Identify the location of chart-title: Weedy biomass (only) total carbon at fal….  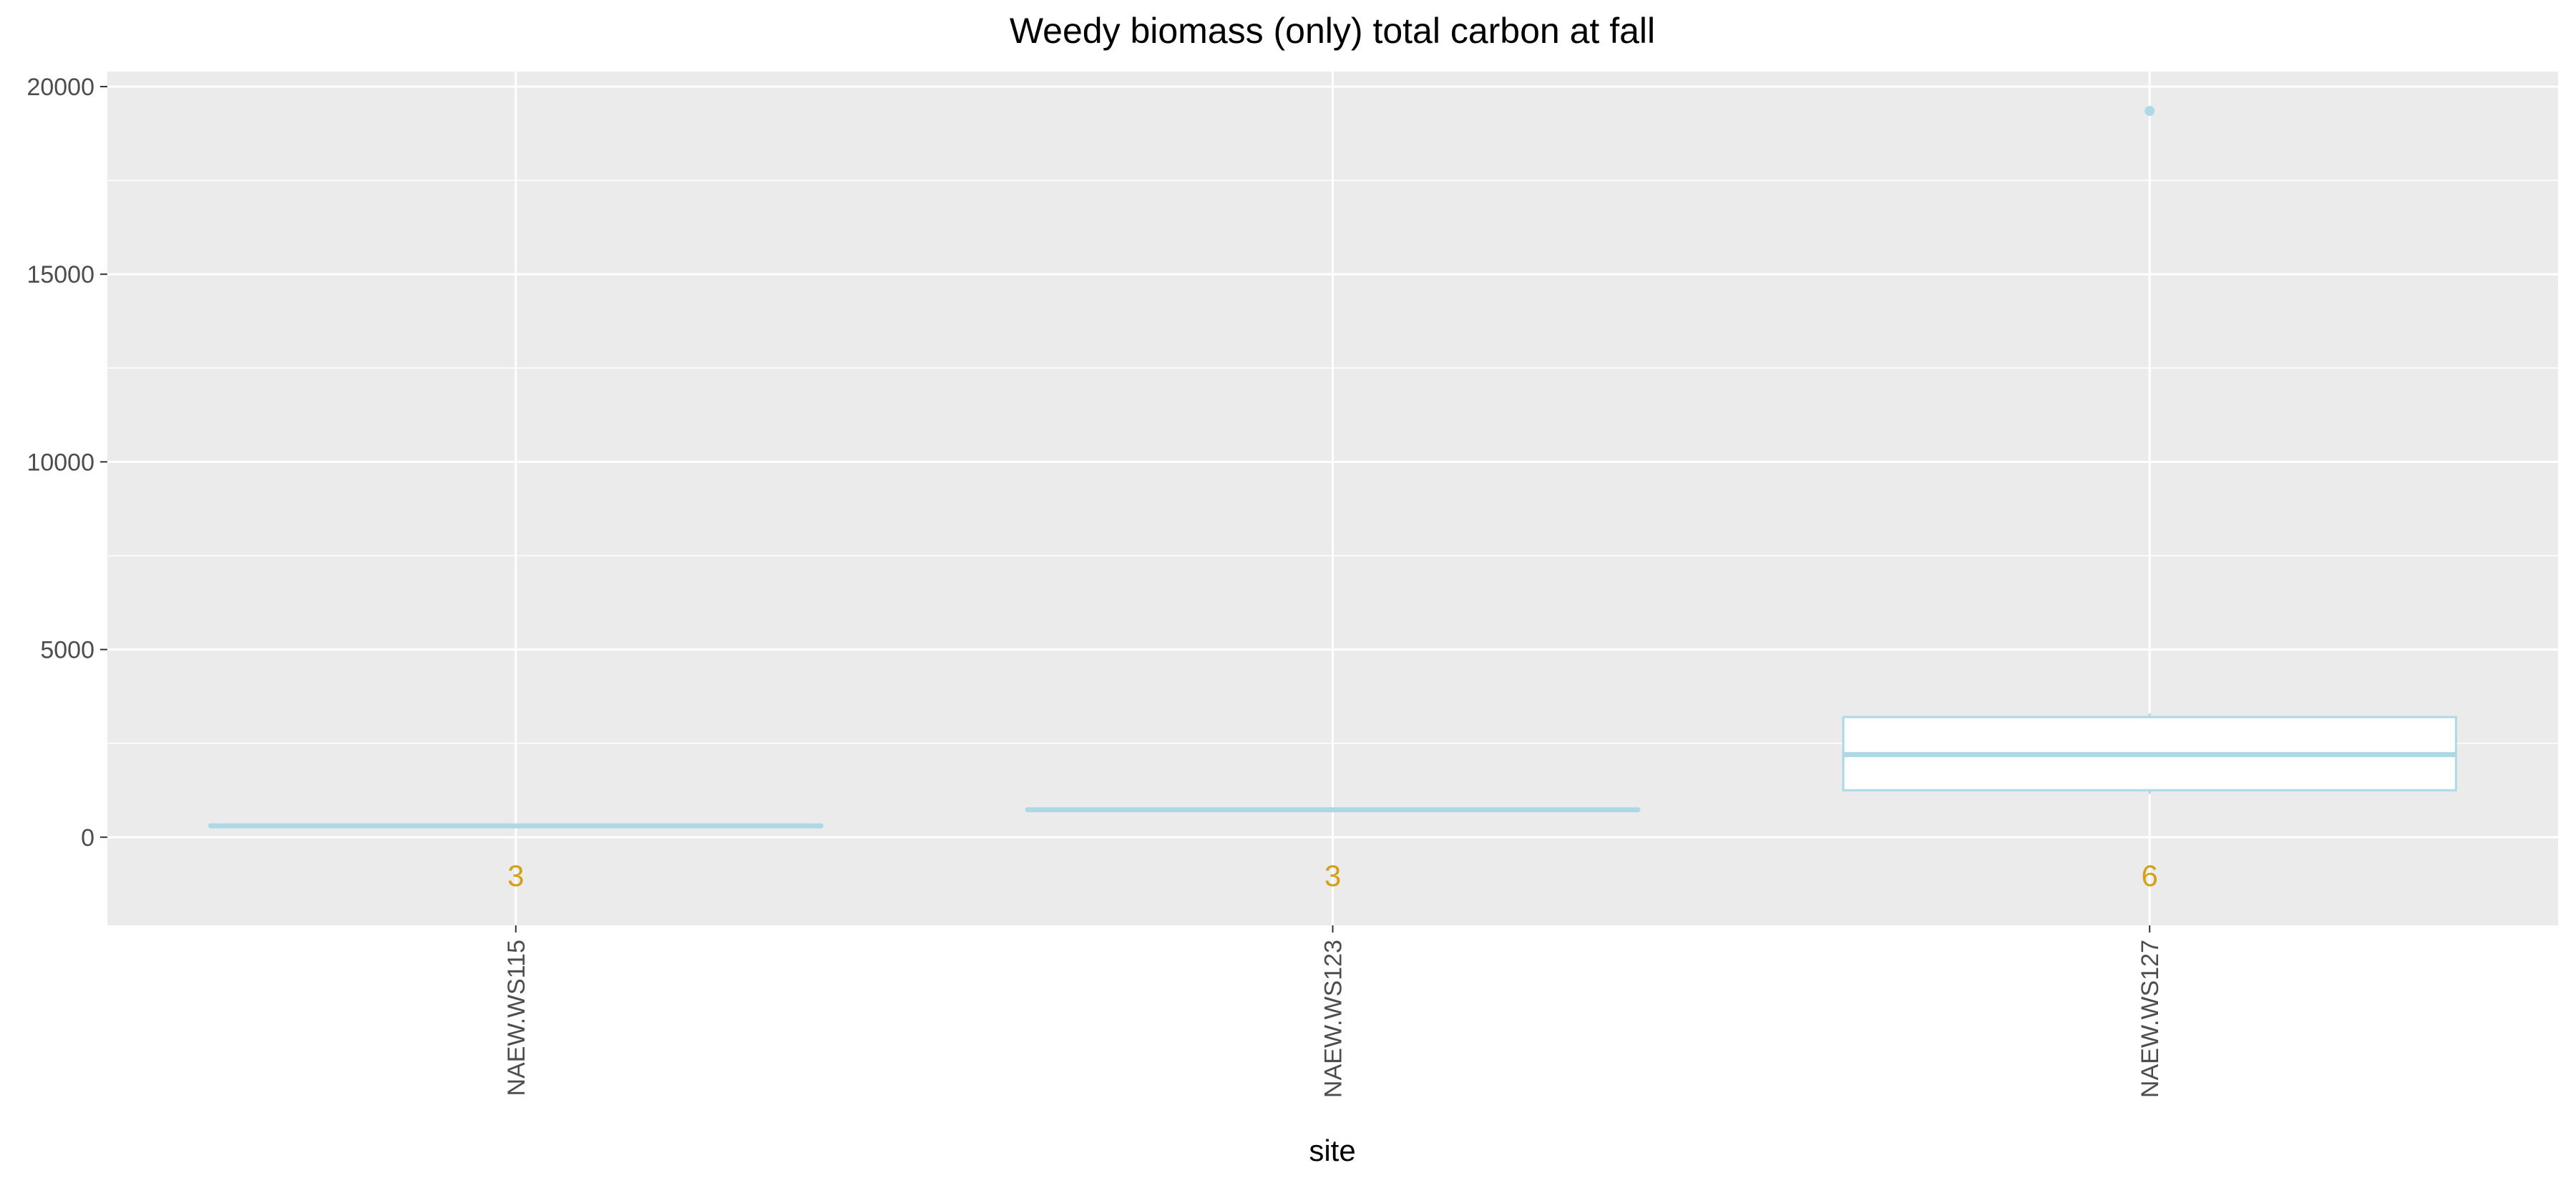
(1332, 31).